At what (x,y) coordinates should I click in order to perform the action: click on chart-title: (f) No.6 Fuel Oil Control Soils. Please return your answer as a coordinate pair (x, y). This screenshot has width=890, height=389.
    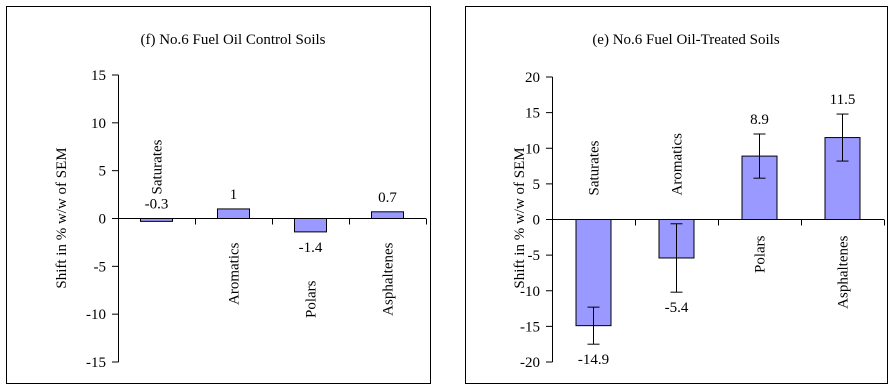
    Looking at the image, I should click on (232, 40).